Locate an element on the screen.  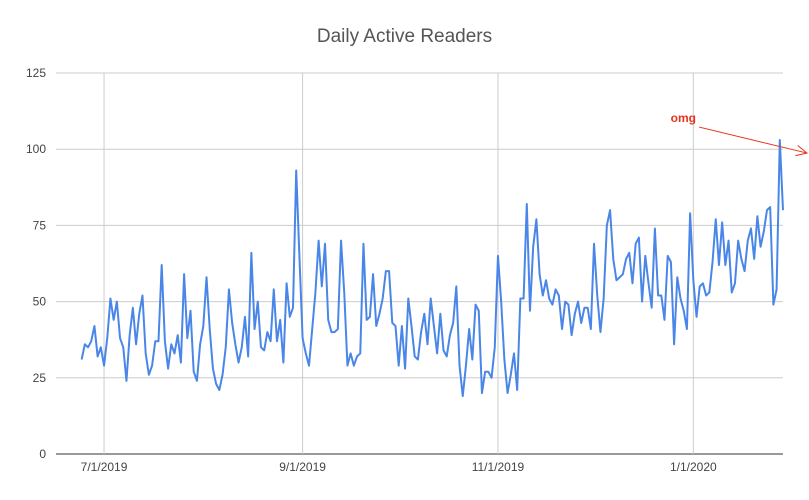
y-axis-tick-labels: 0 25 50 75 100 125 is located at coordinates (36, 263).